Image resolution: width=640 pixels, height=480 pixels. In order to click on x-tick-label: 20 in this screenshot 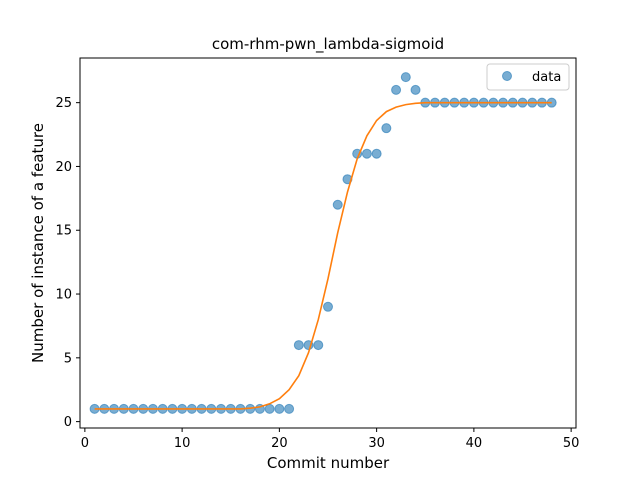, I will do `click(279, 443)`.